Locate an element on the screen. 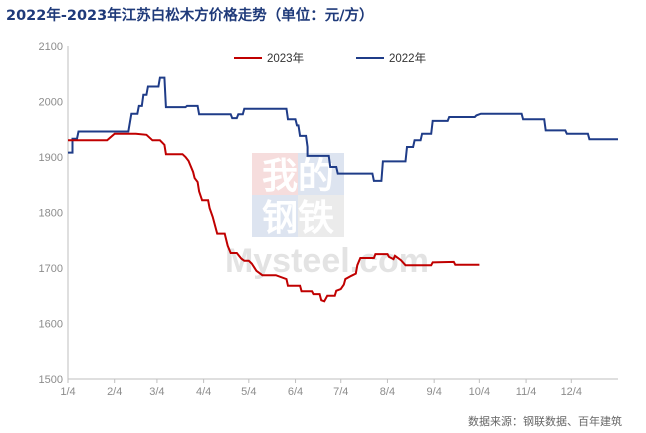  x-tick-label: 4/4 is located at coordinates (203, 392).